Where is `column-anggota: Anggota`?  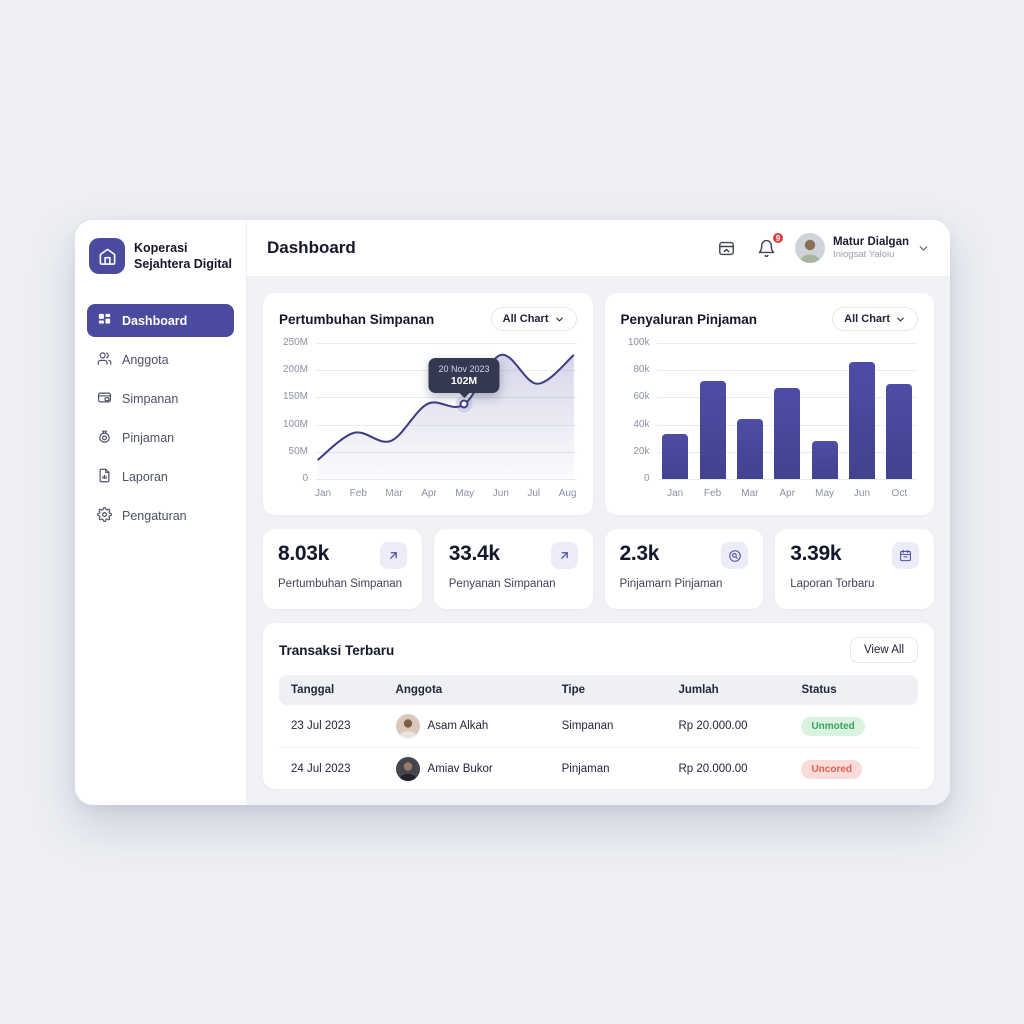 column-anggota: Anggota is located at coordinates (419, 690).